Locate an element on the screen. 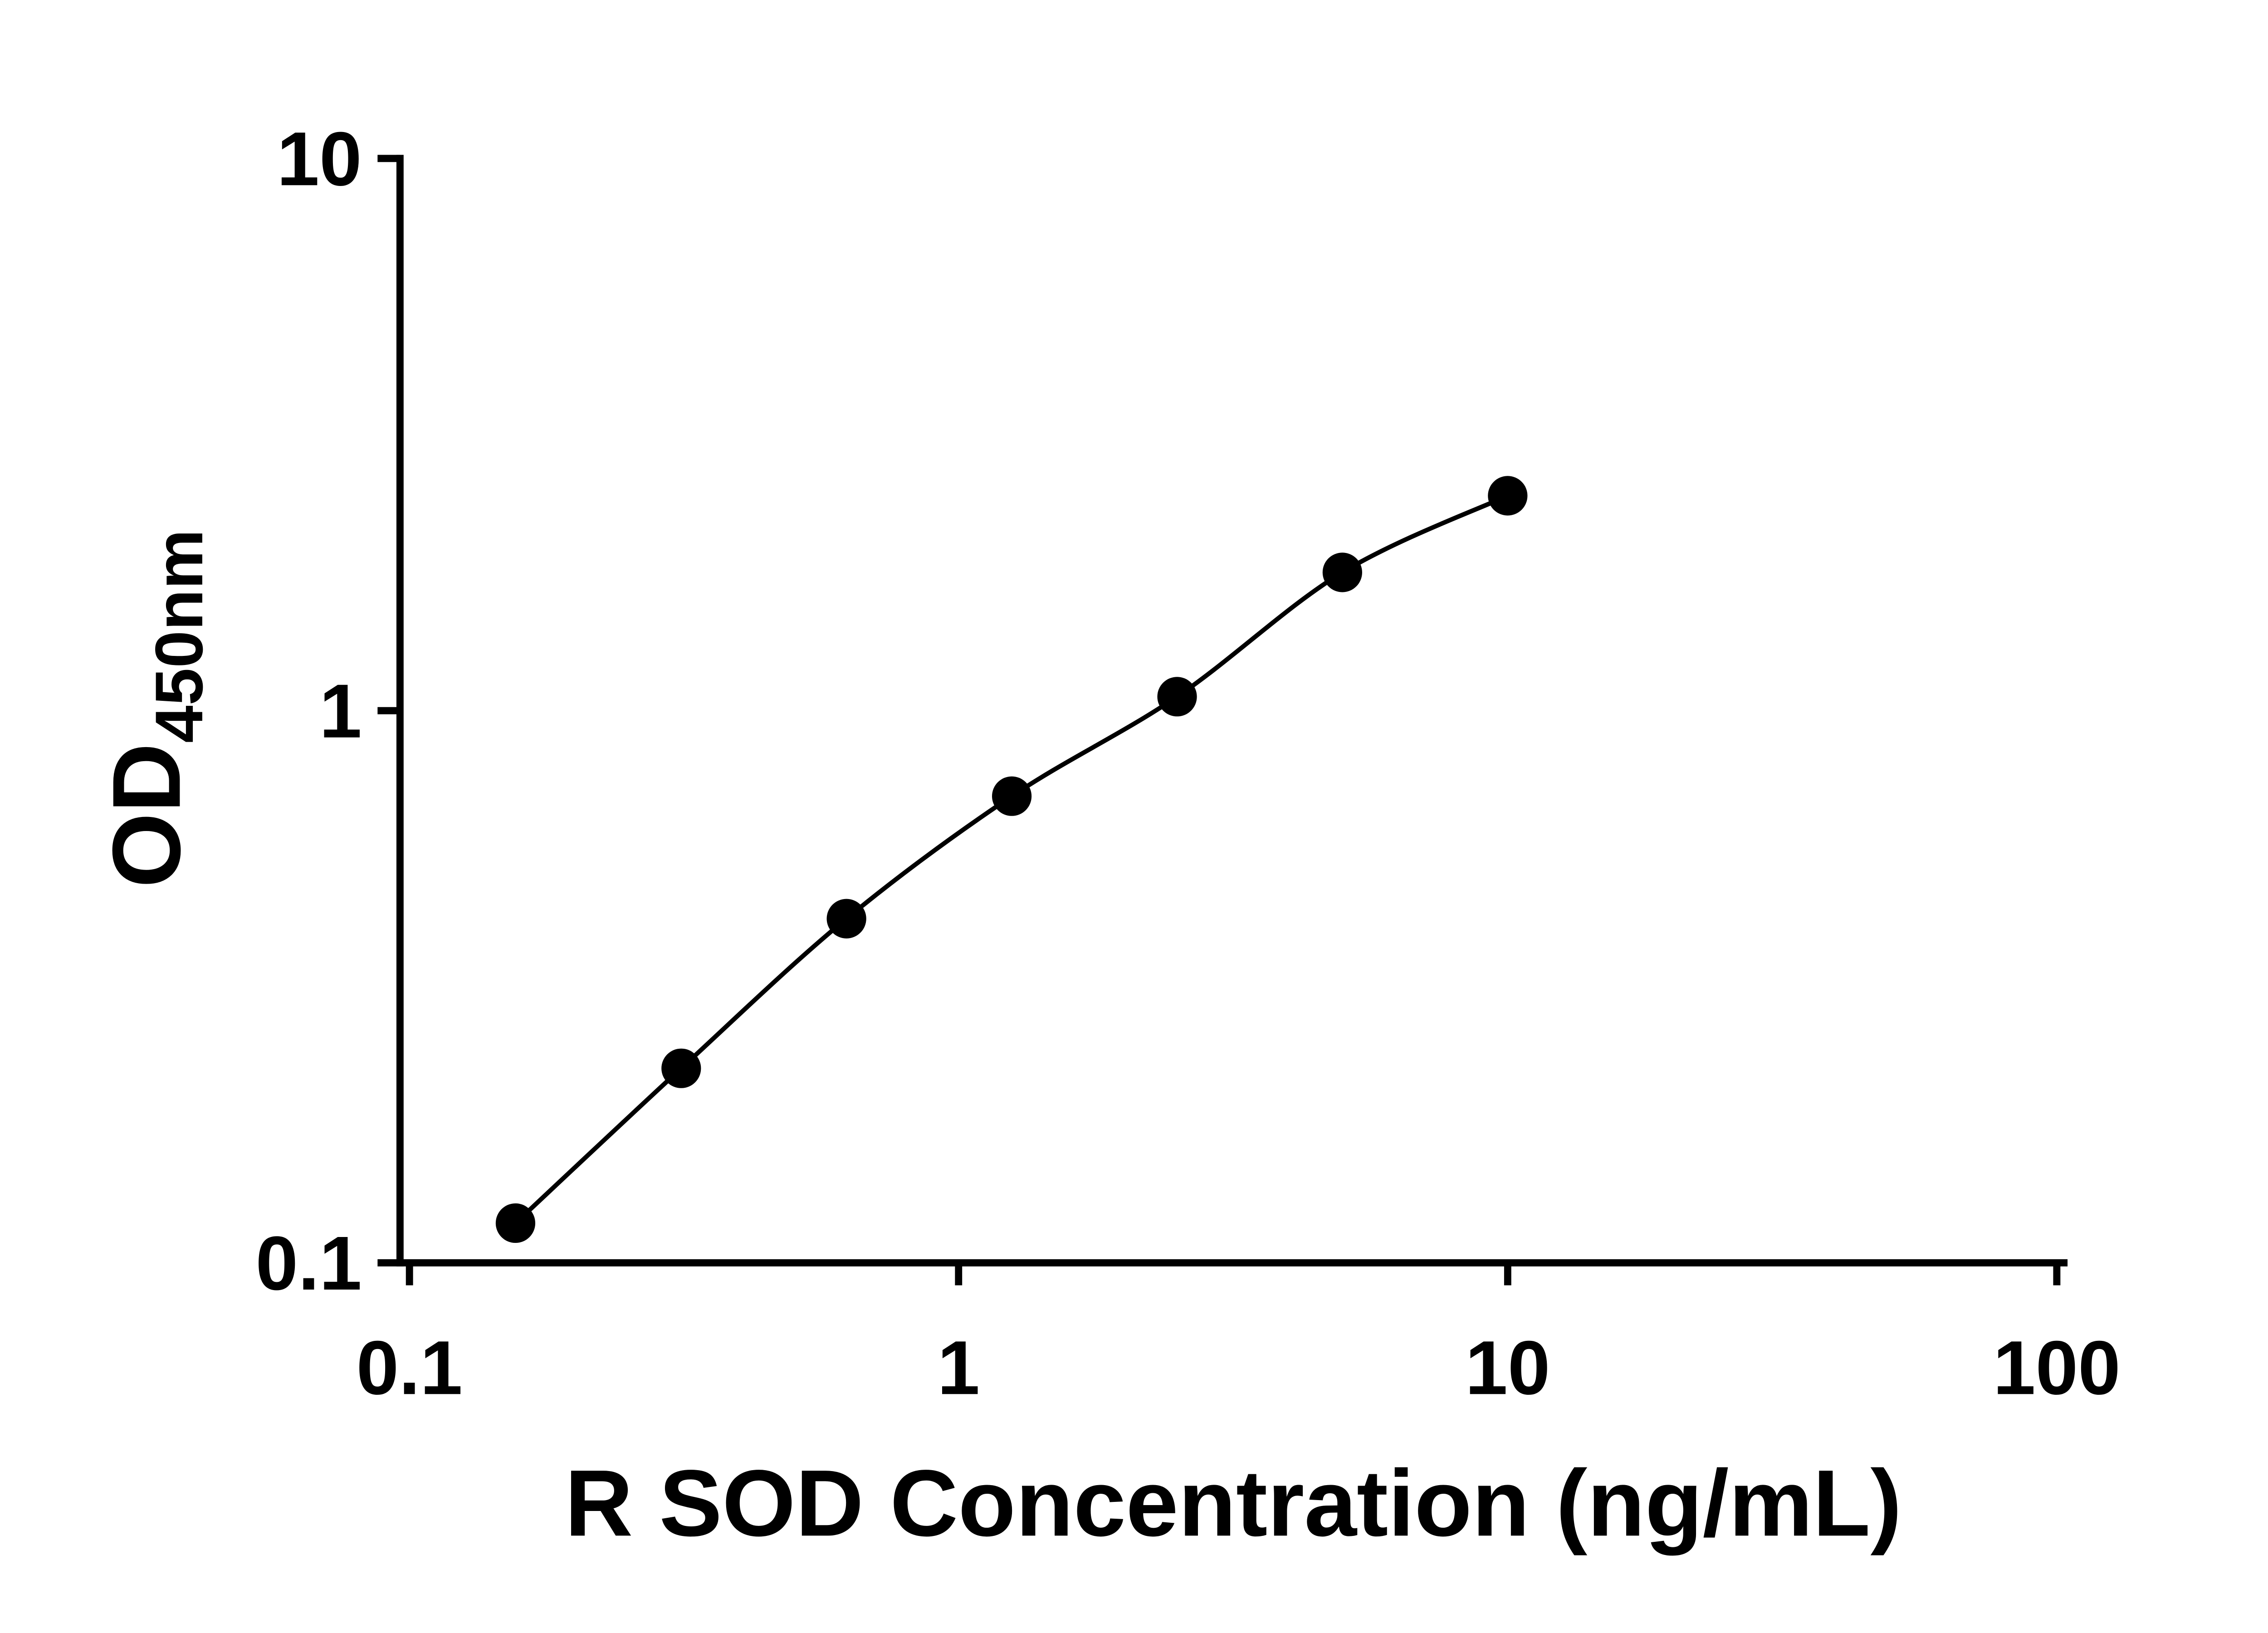  y-axis-title-base: OD is located at coordinates (147, 815).